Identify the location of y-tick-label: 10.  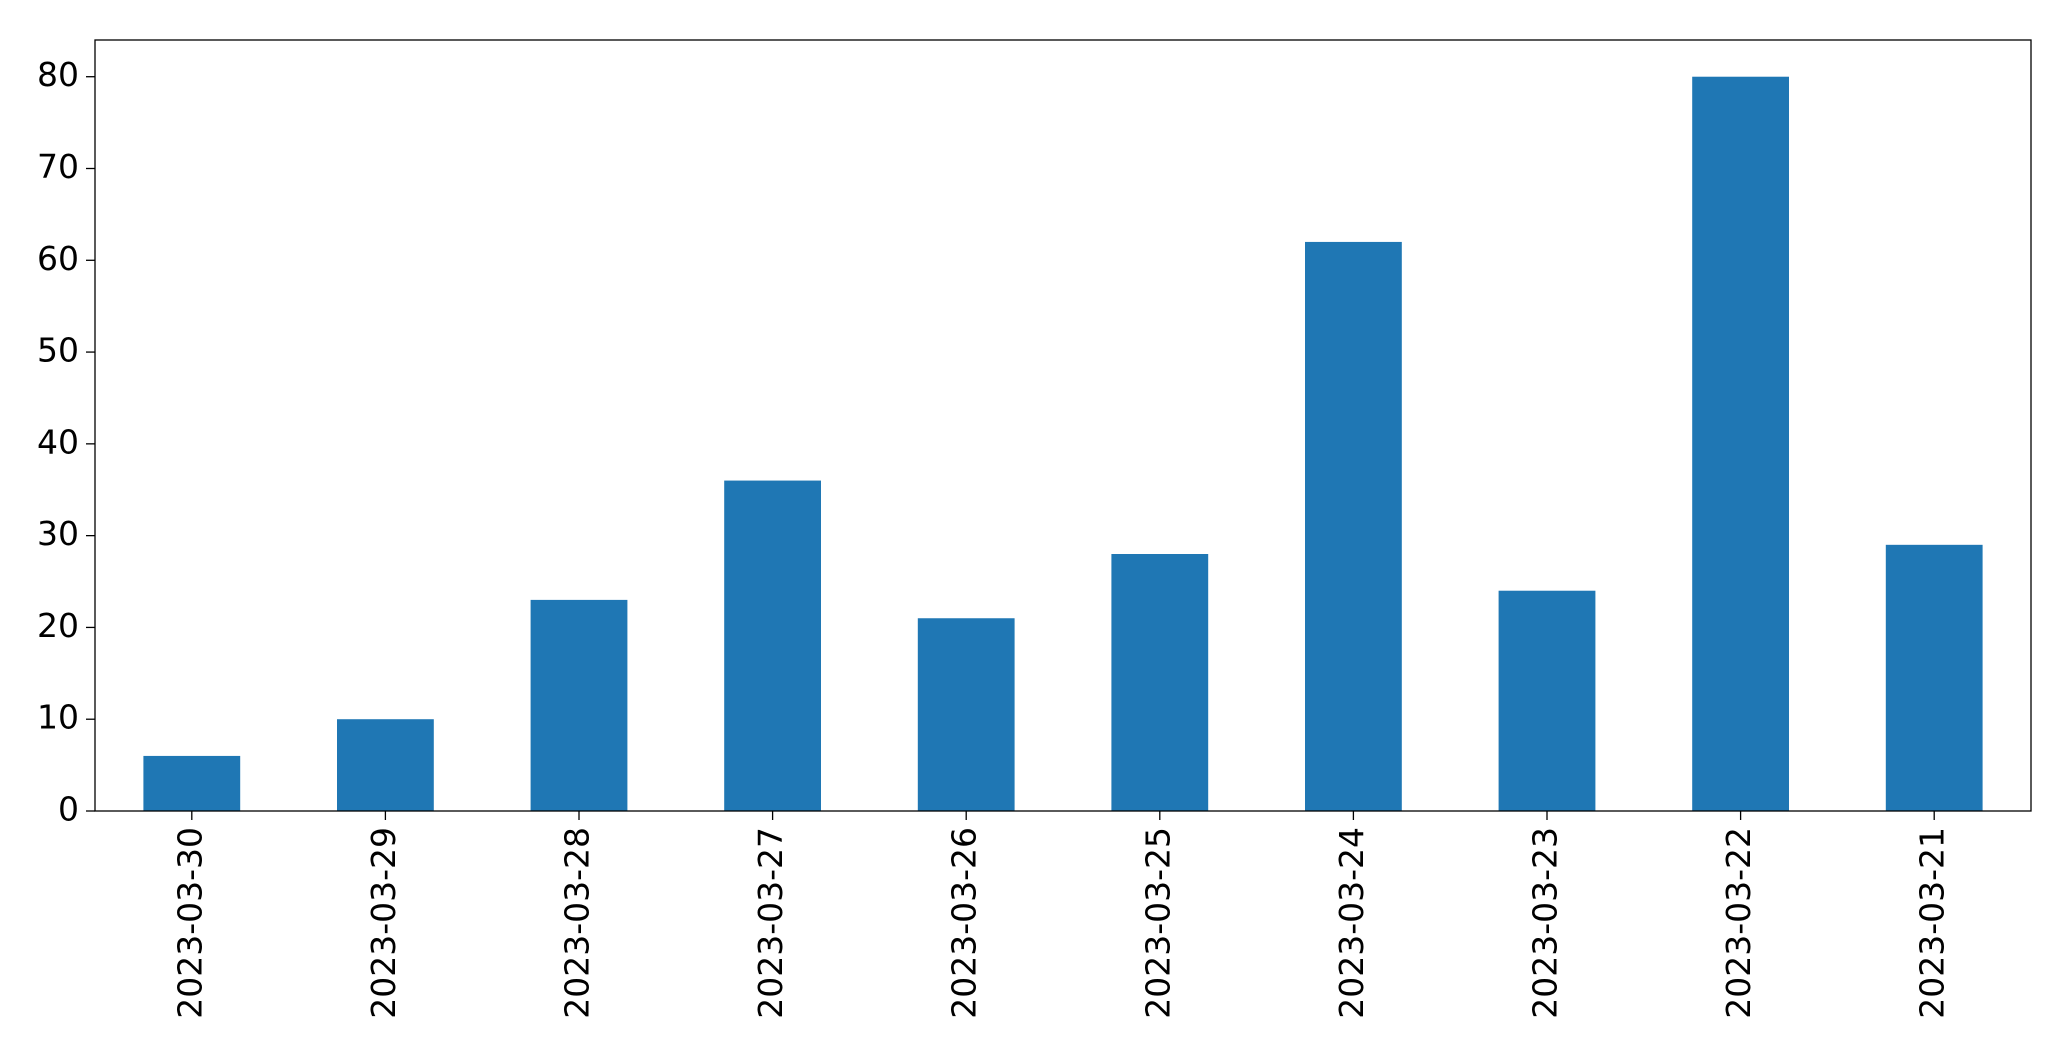
(58, 717).